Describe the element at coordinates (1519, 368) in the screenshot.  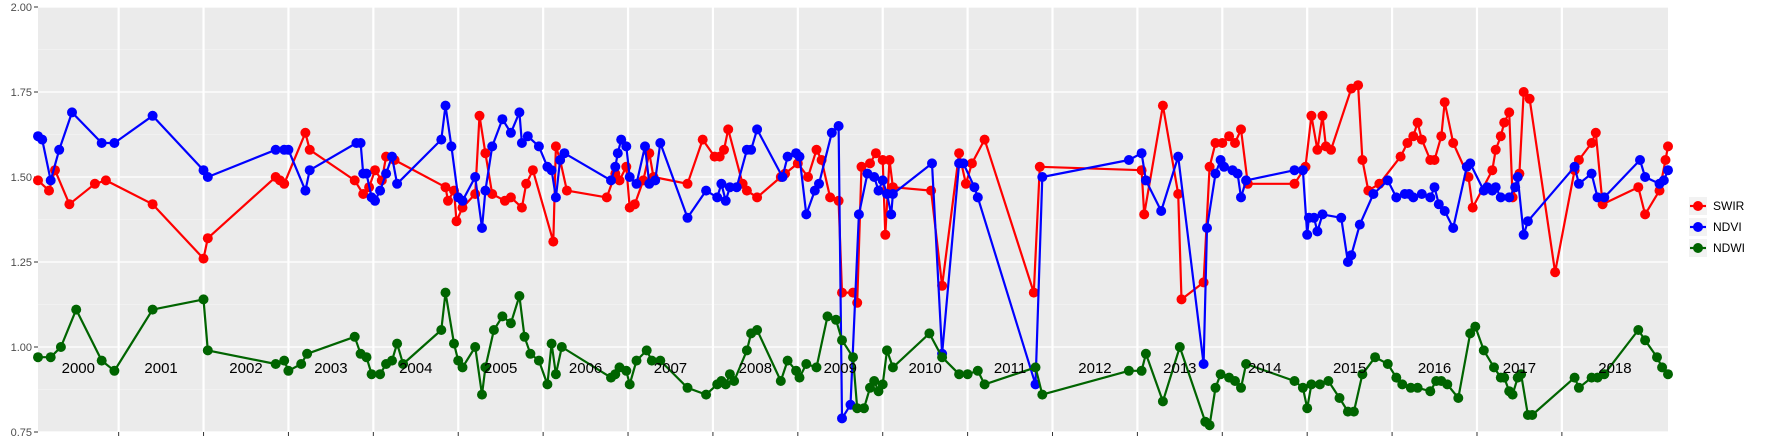
I see `year-label: 2017` at that location.